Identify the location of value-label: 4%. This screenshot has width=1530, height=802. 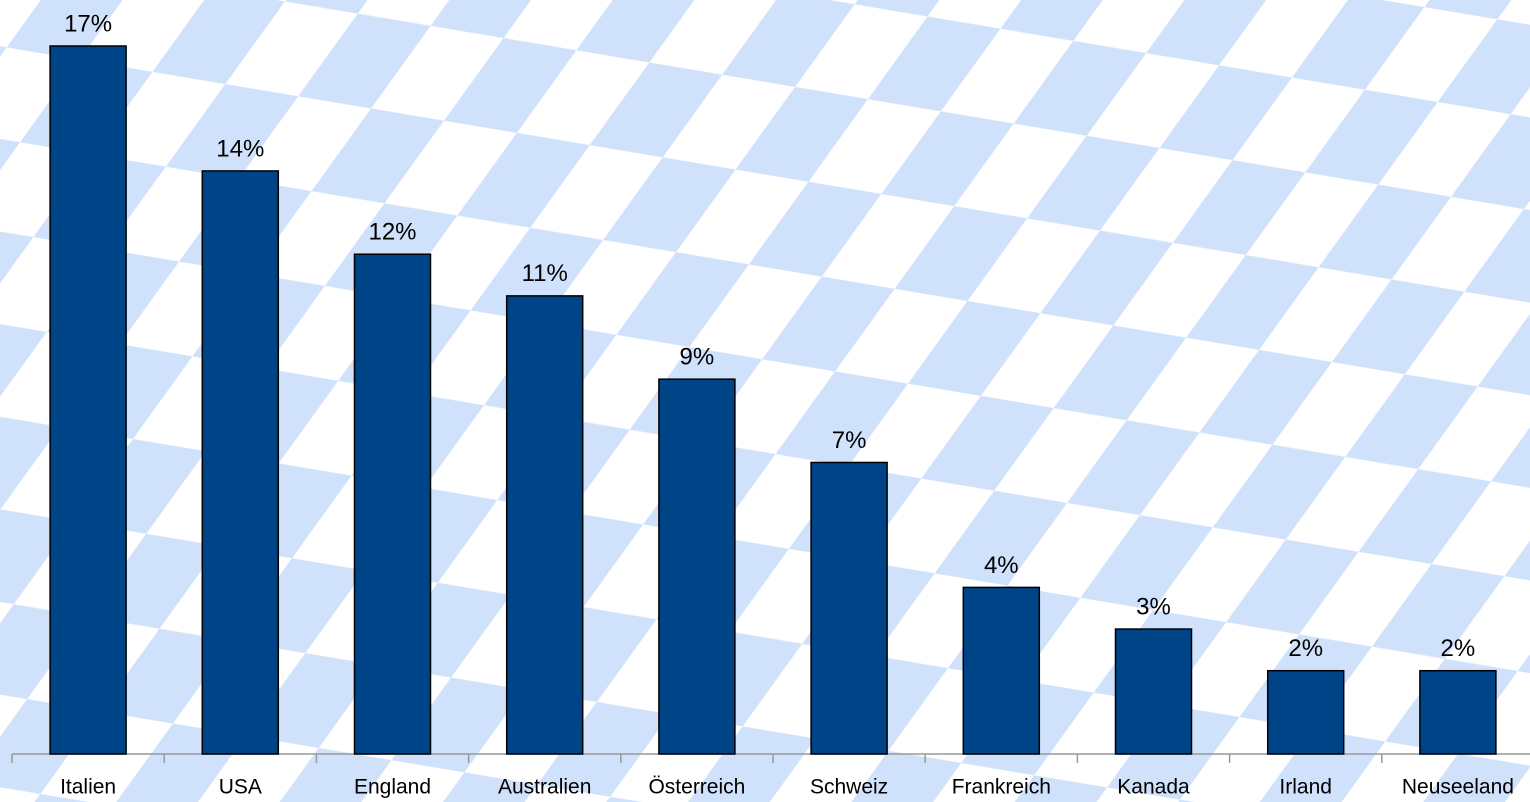
(1001, 565).